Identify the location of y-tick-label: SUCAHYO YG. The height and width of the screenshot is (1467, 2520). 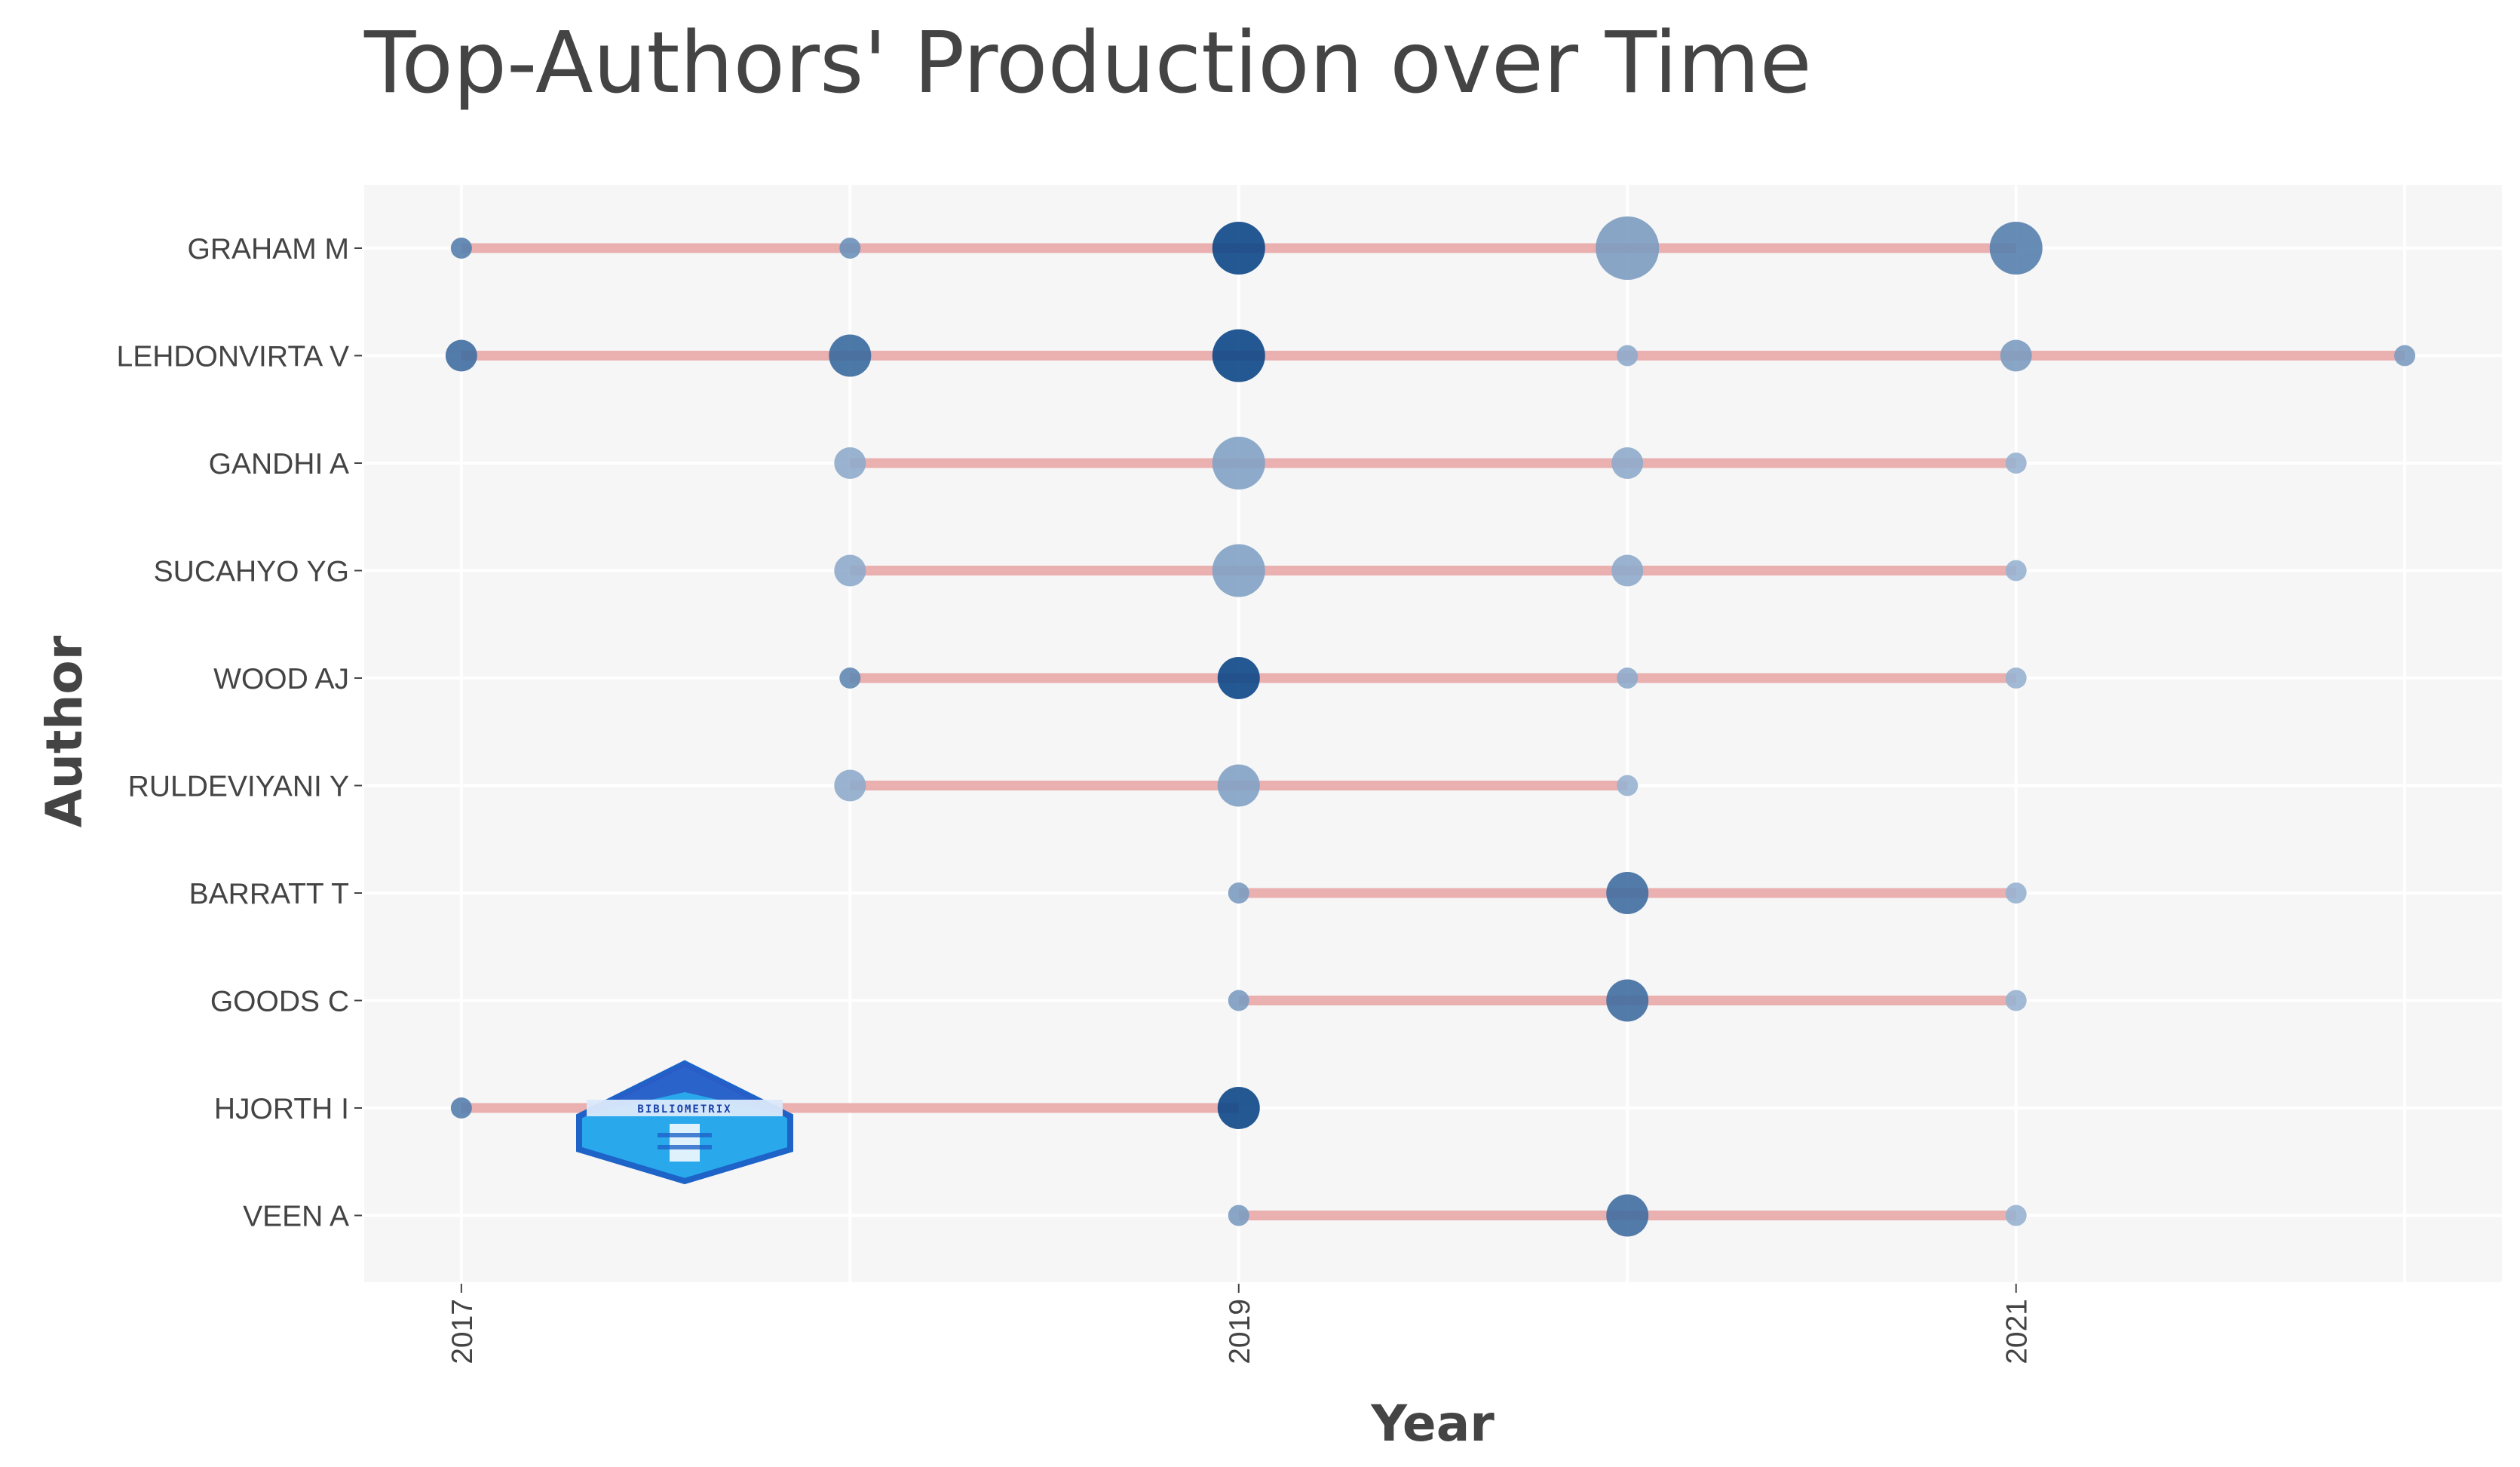
(251, 572).